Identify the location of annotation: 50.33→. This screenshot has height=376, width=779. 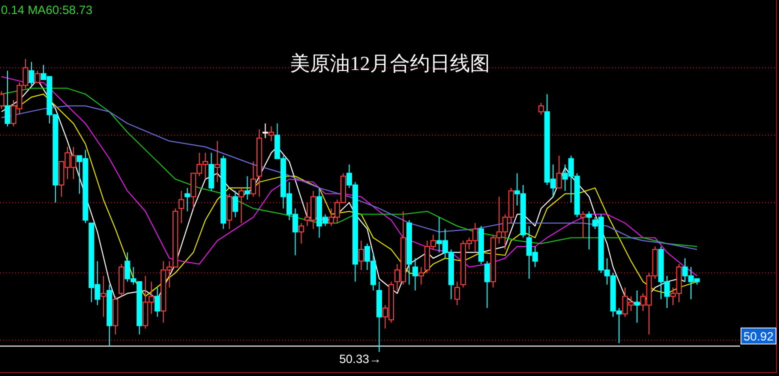
(360, 359).